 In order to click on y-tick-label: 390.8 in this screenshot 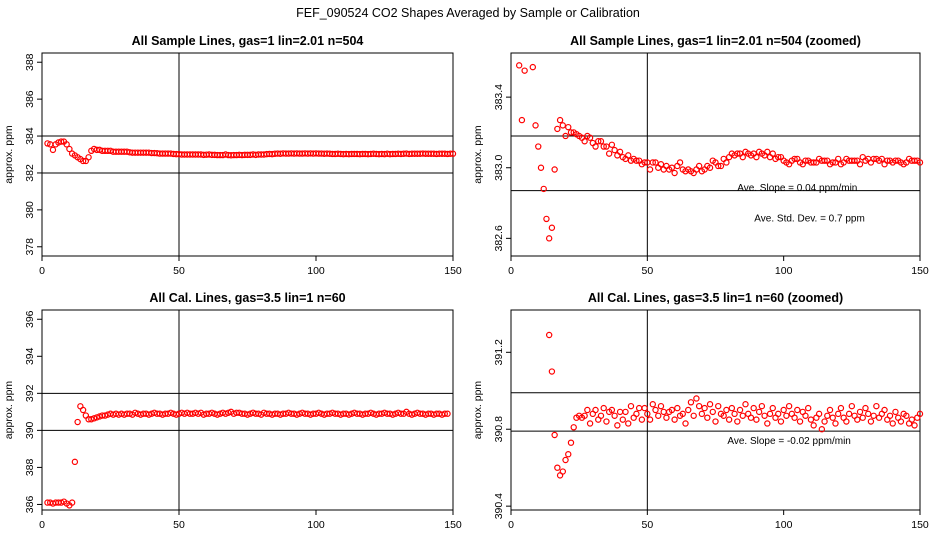, I will do `click(499, 429)`.